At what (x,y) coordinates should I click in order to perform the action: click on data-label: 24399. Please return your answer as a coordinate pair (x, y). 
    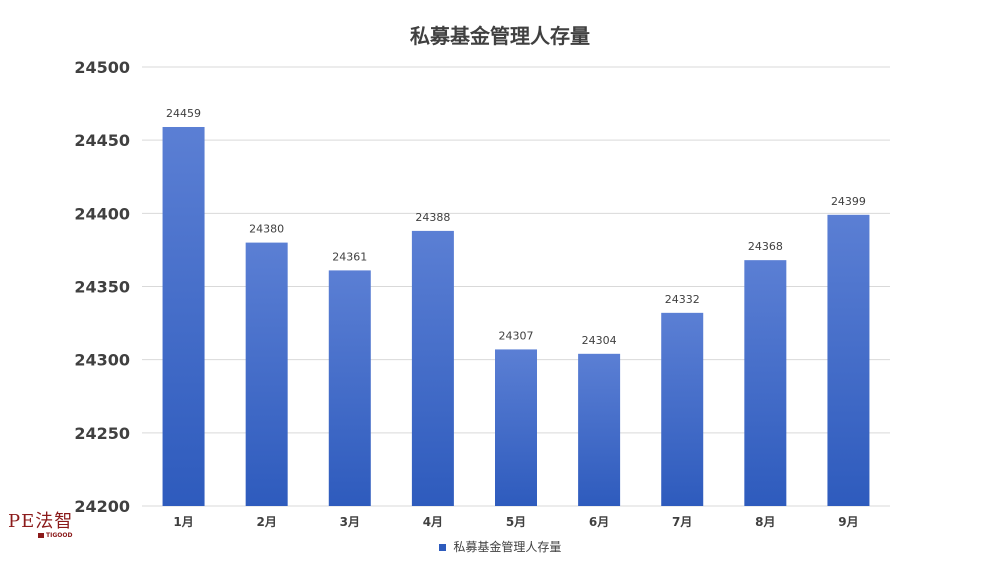
    Looking at the image, I should click on (848, 201).